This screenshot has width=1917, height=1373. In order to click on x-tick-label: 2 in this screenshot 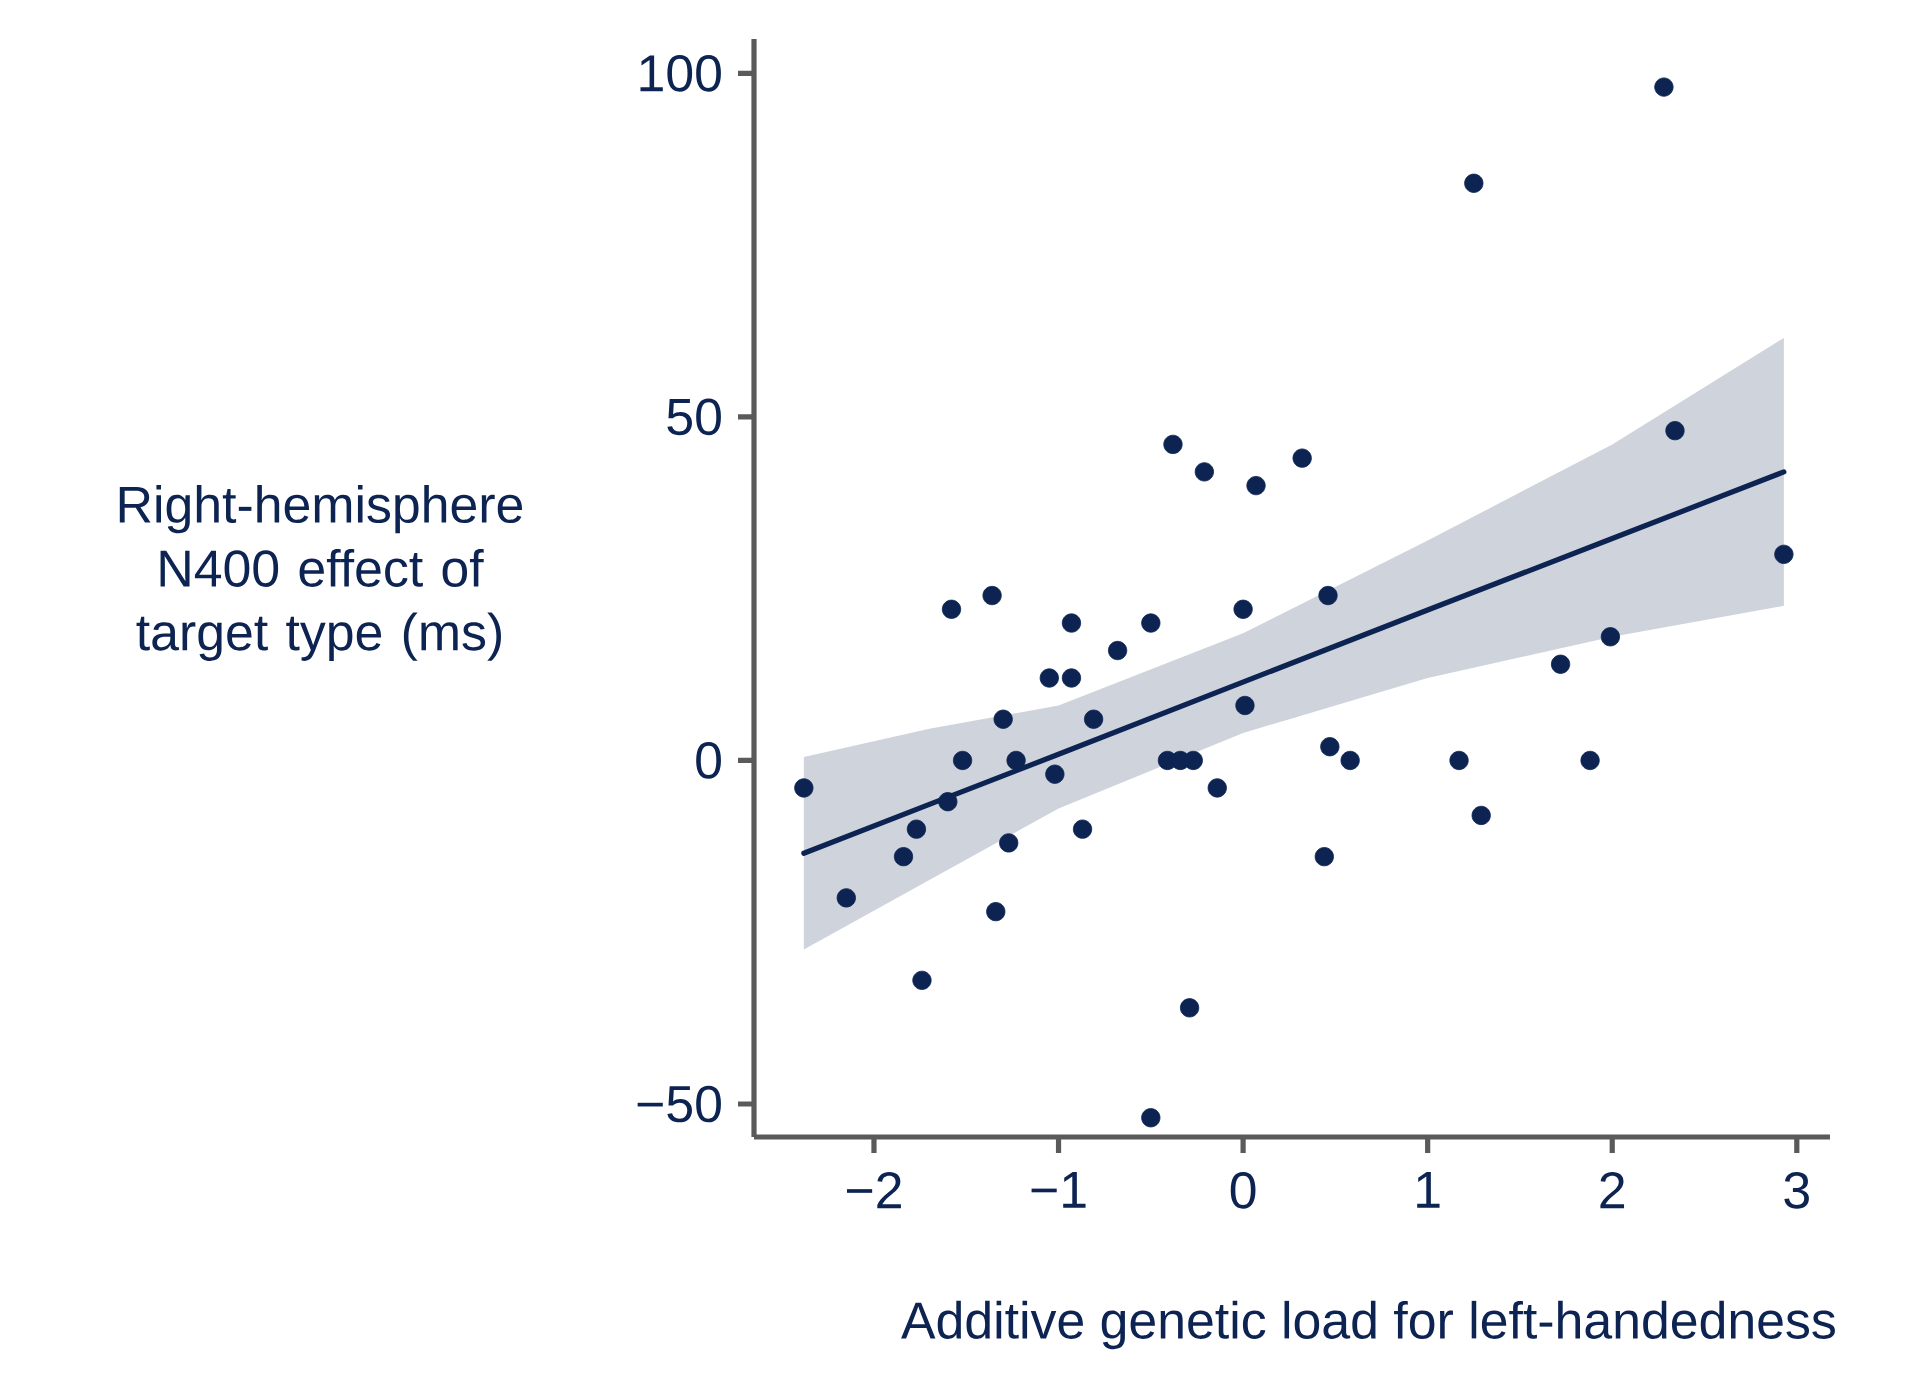, I will do `click(1612, 1190)`.